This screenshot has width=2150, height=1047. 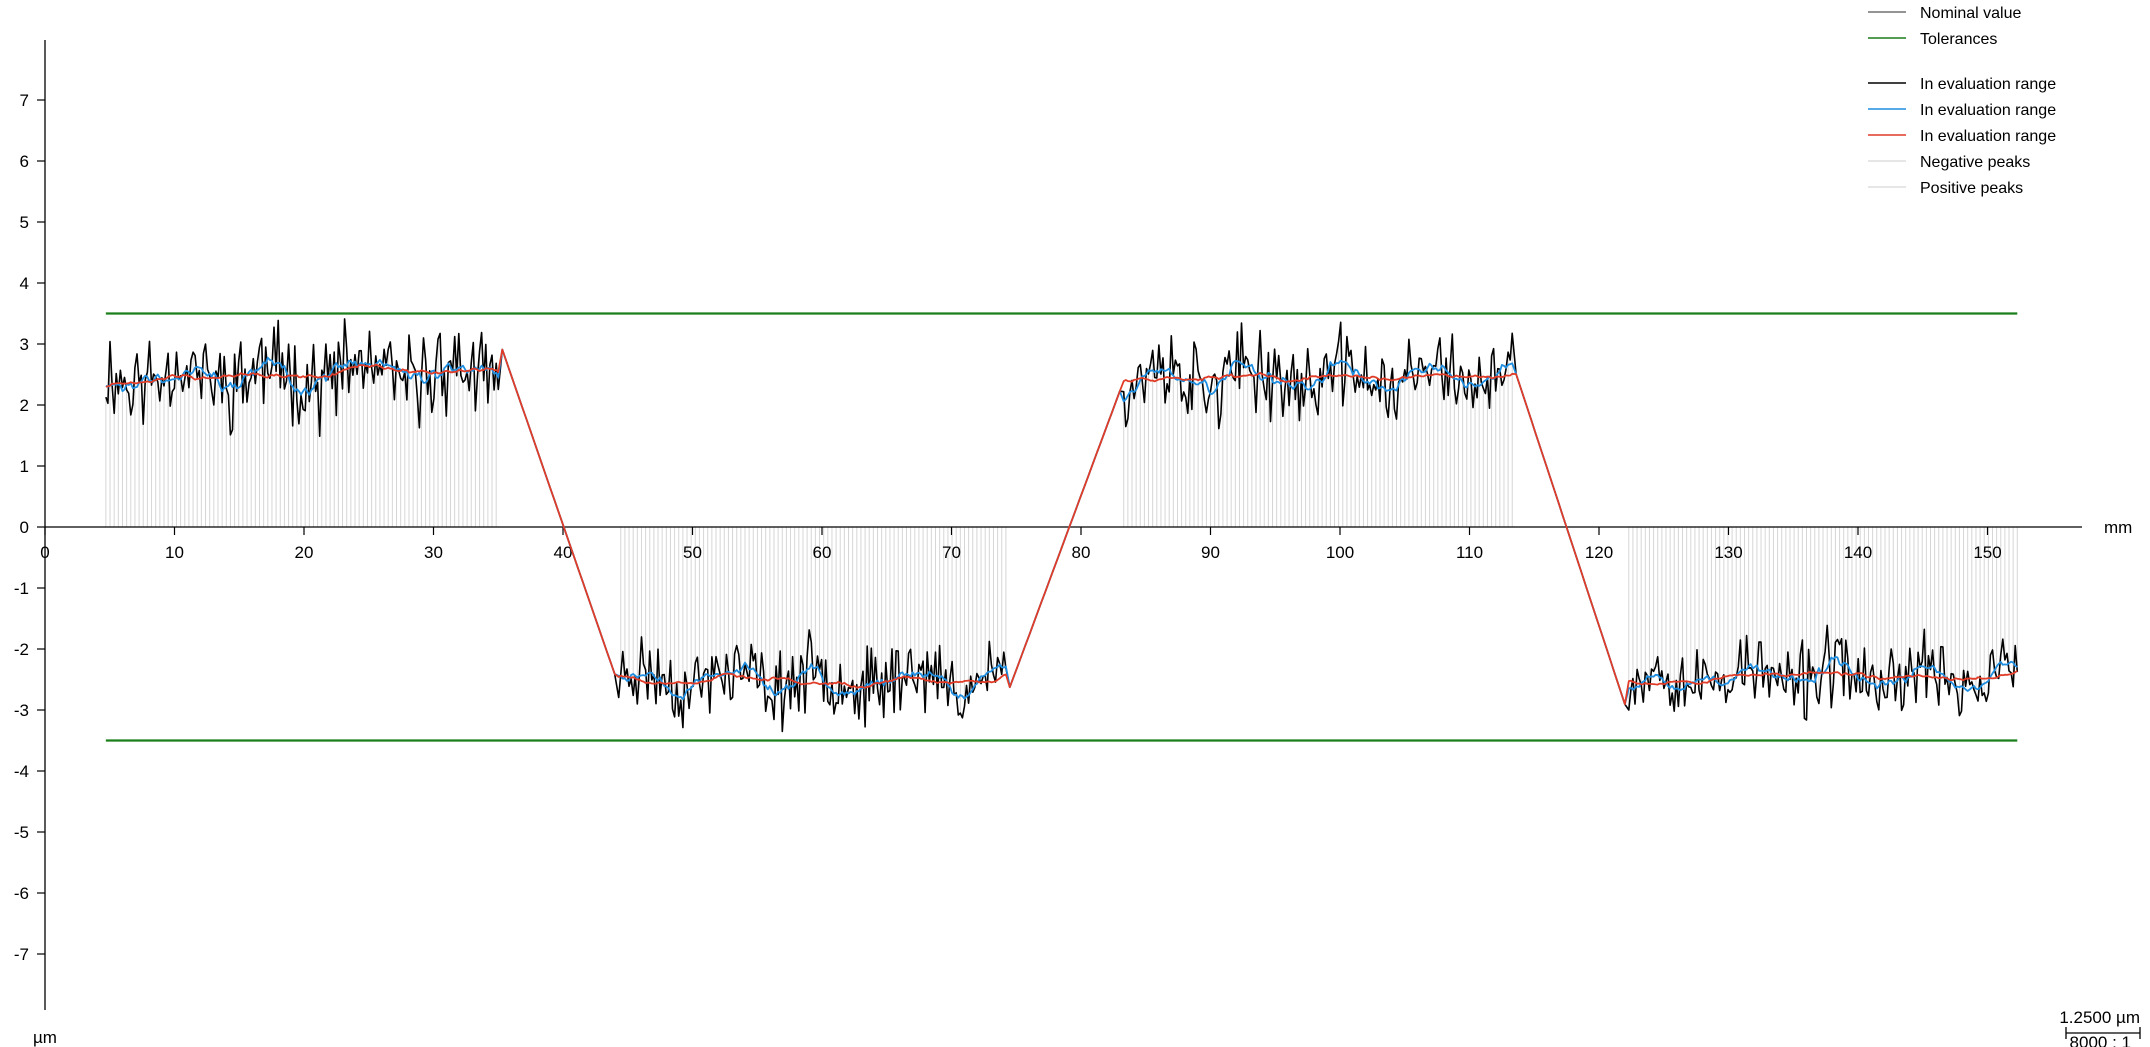 I want to click on y-tick-label: -1, so click(x=21, y=588).